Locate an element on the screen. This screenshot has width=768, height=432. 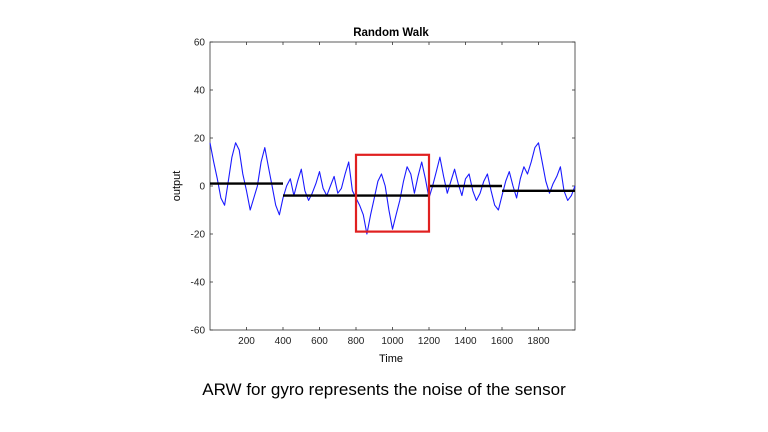
y-tick-label: 20 is located at coordinates (200, 139).